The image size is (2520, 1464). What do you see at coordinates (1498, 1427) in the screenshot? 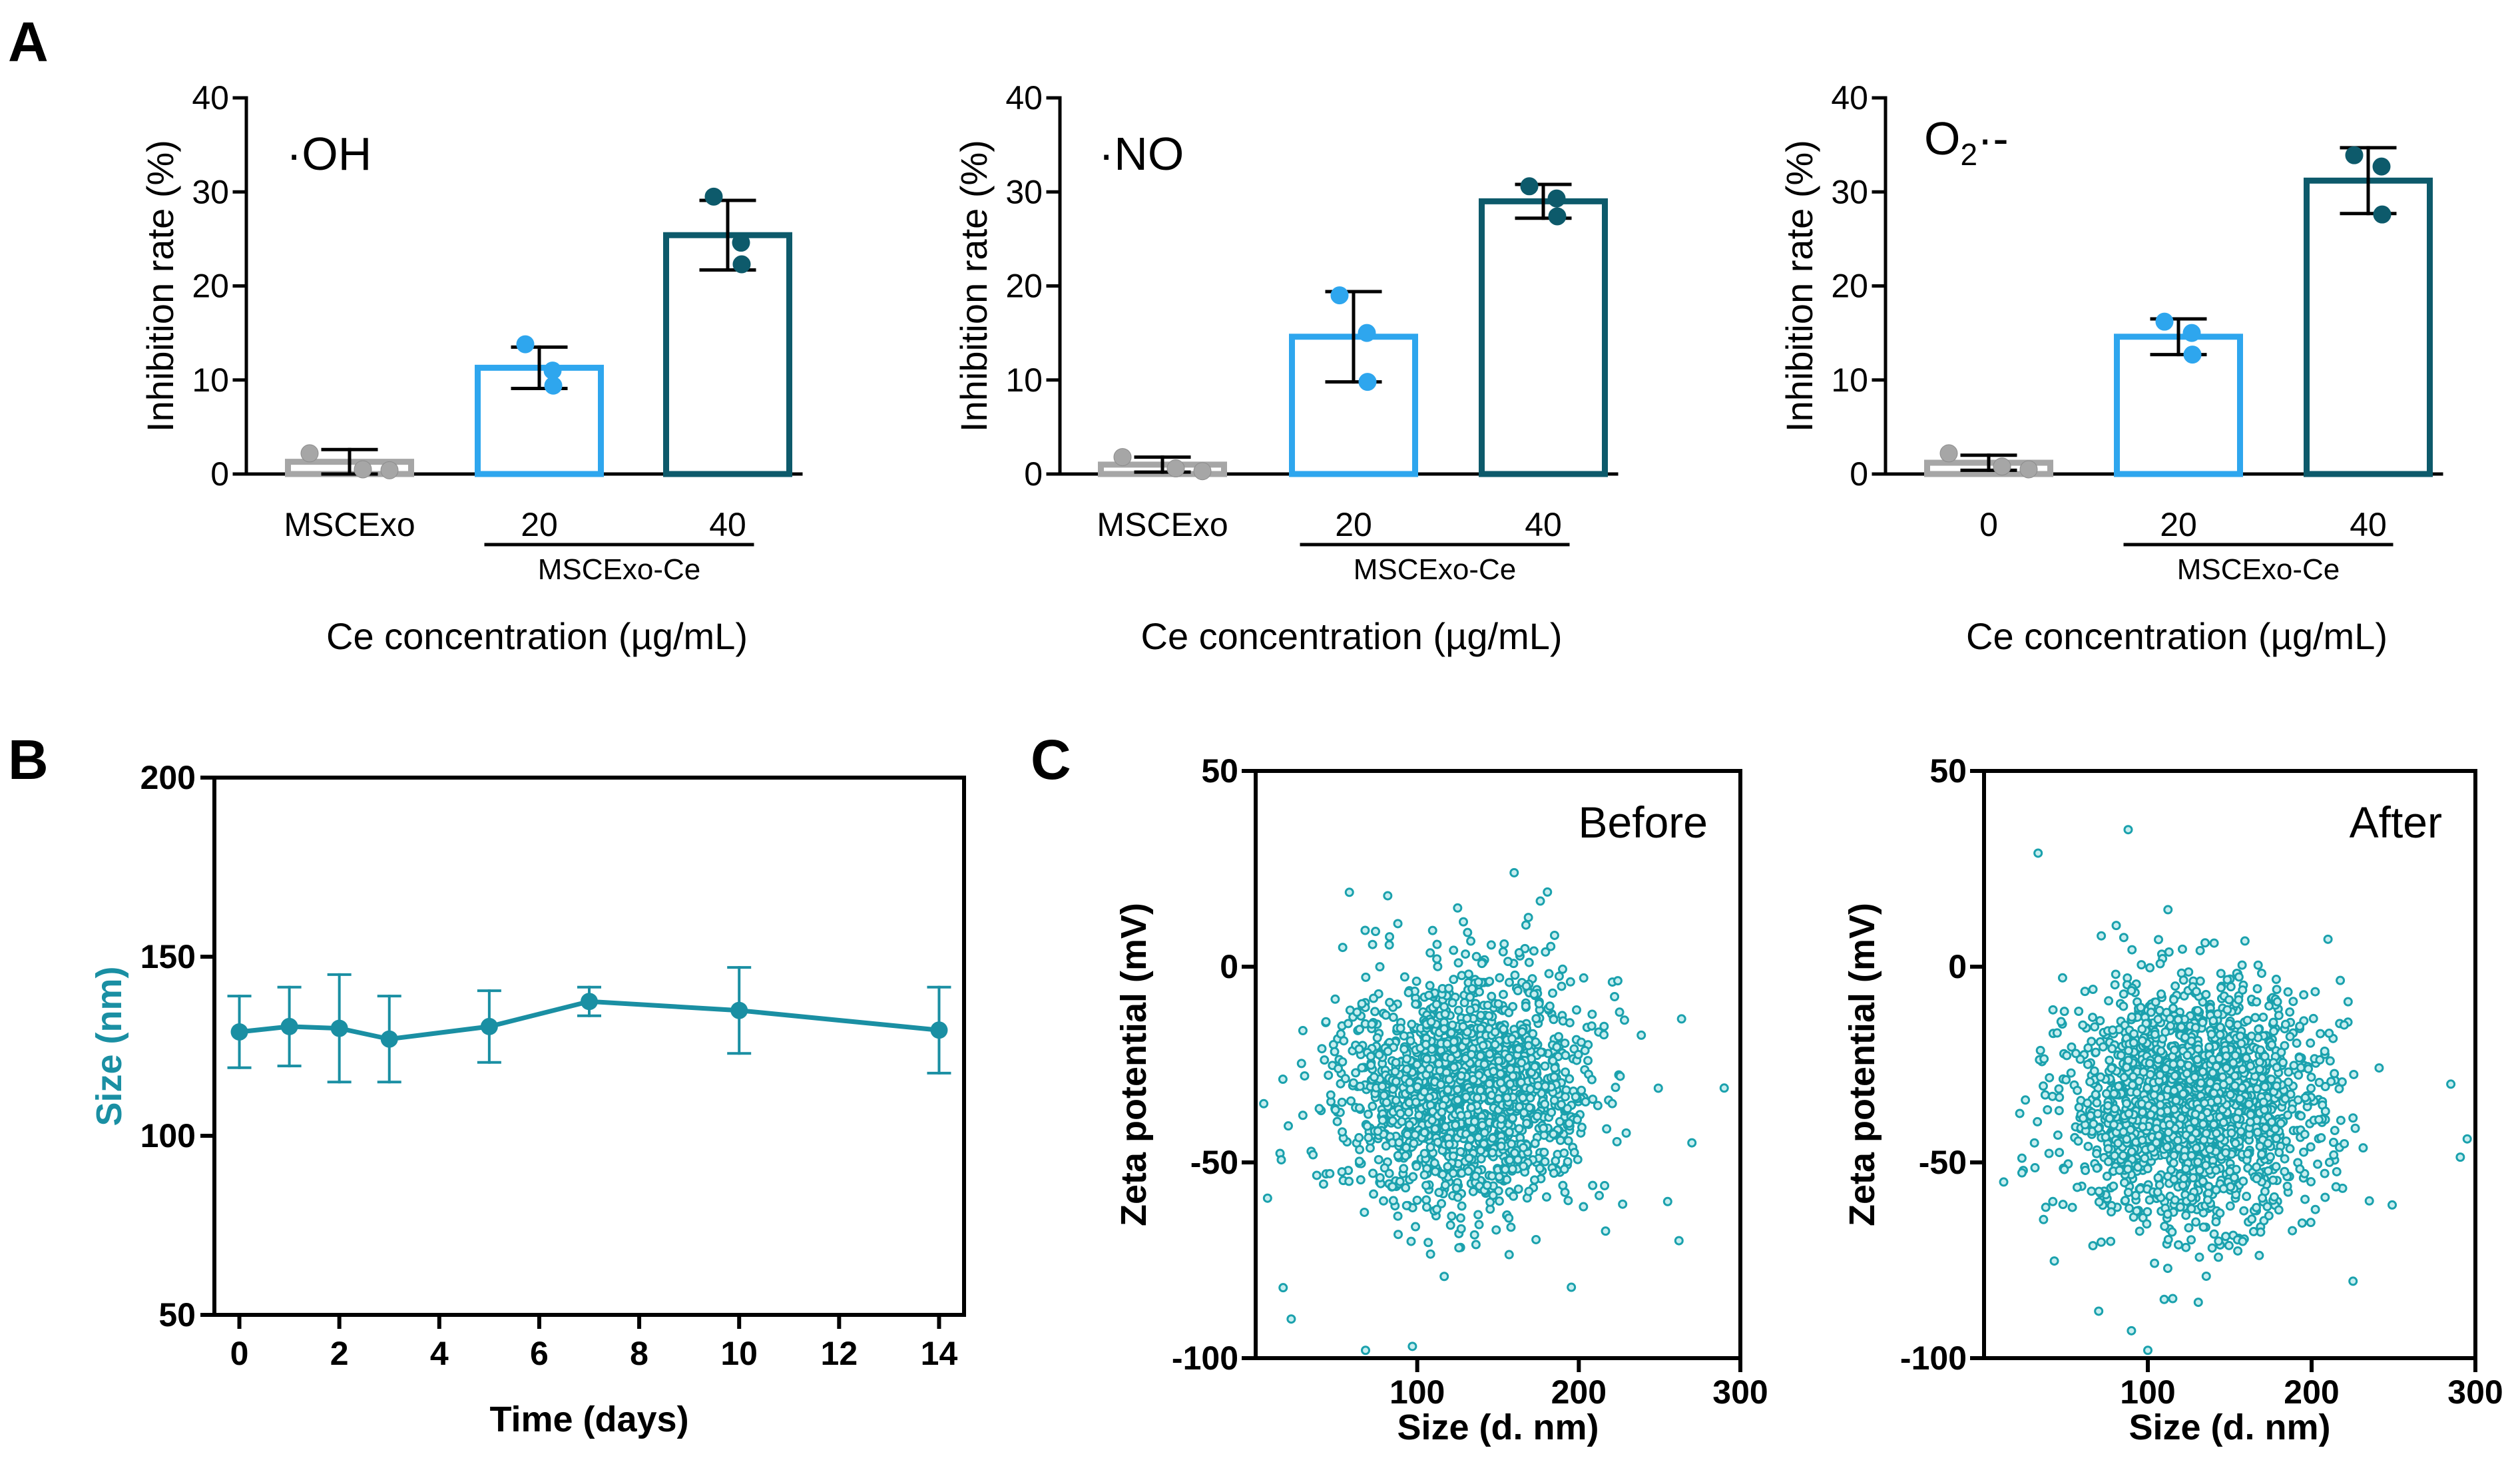
I see `x-axis-title: Size (d. nm)` at bounding box center [1498, 1427].